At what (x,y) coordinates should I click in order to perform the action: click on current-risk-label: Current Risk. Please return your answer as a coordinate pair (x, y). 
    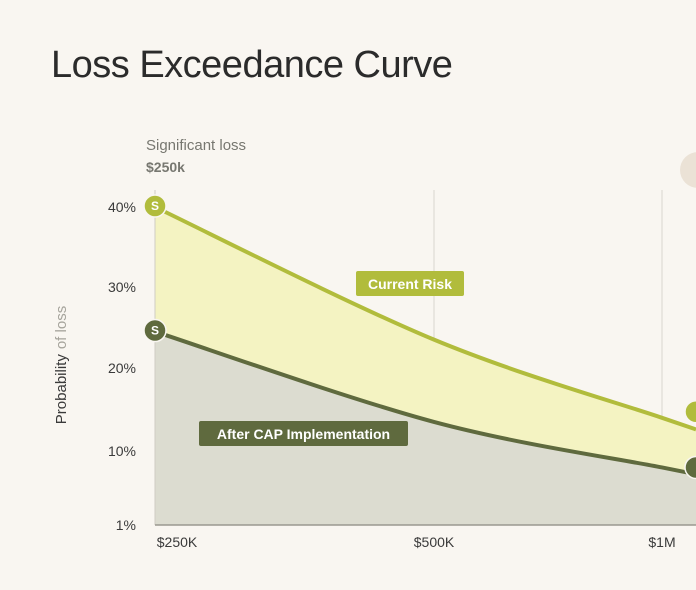
    Looking at the image, I should click on (410, 283).